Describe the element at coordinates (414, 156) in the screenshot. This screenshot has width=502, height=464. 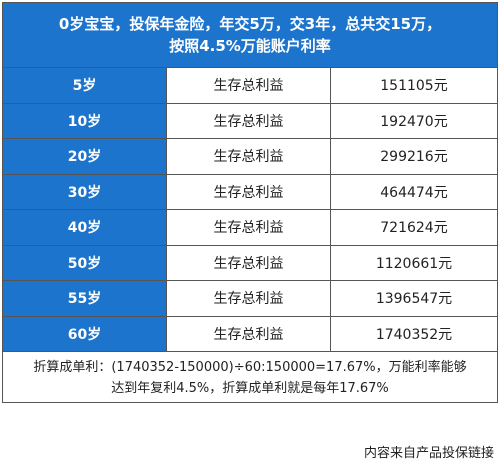
I see `value-cell: 299216元` at that location.